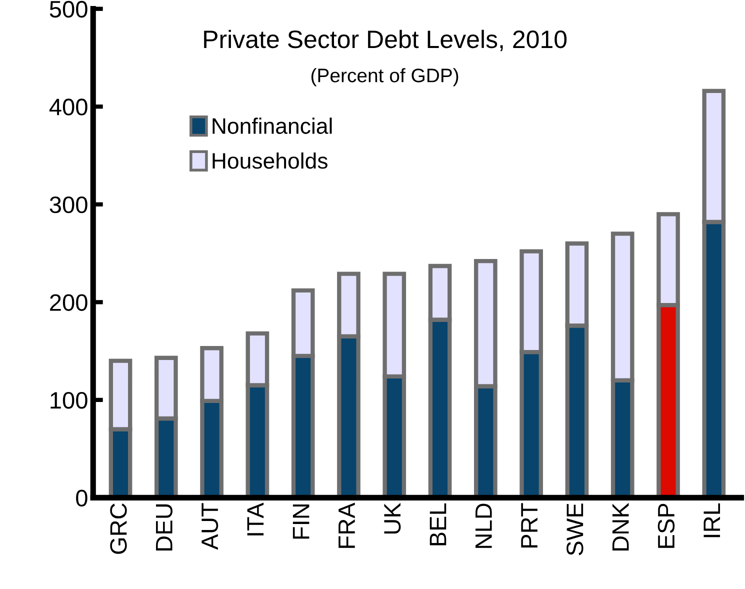  Describe the element at coordinates (384, 77) in the screenshot. I see `text: (Percent of GDP)` at that location.